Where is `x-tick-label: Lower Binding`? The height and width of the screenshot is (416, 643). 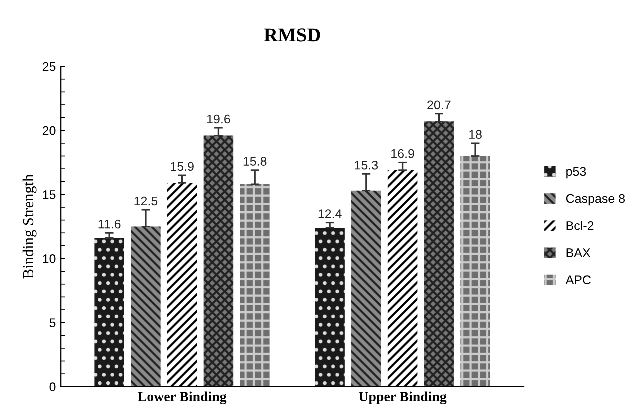 x-tick-label: Lower Binding is located at coordinates (182, 398).